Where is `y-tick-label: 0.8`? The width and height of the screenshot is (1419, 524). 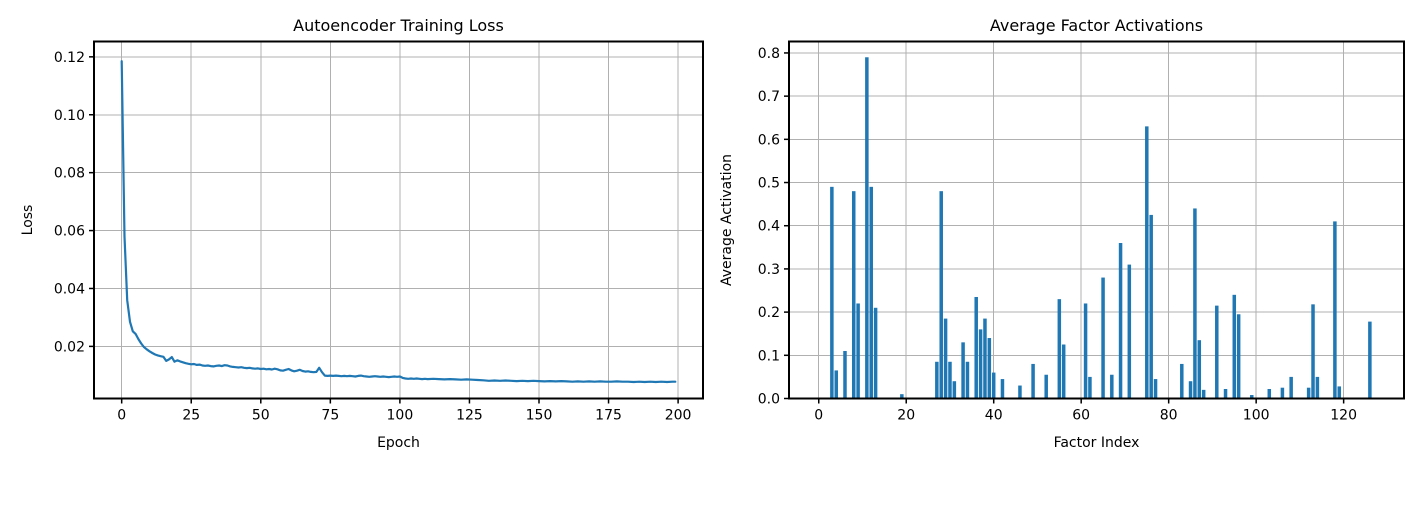 y-tick-label: 0.8 is located at coordinates (769, 54).